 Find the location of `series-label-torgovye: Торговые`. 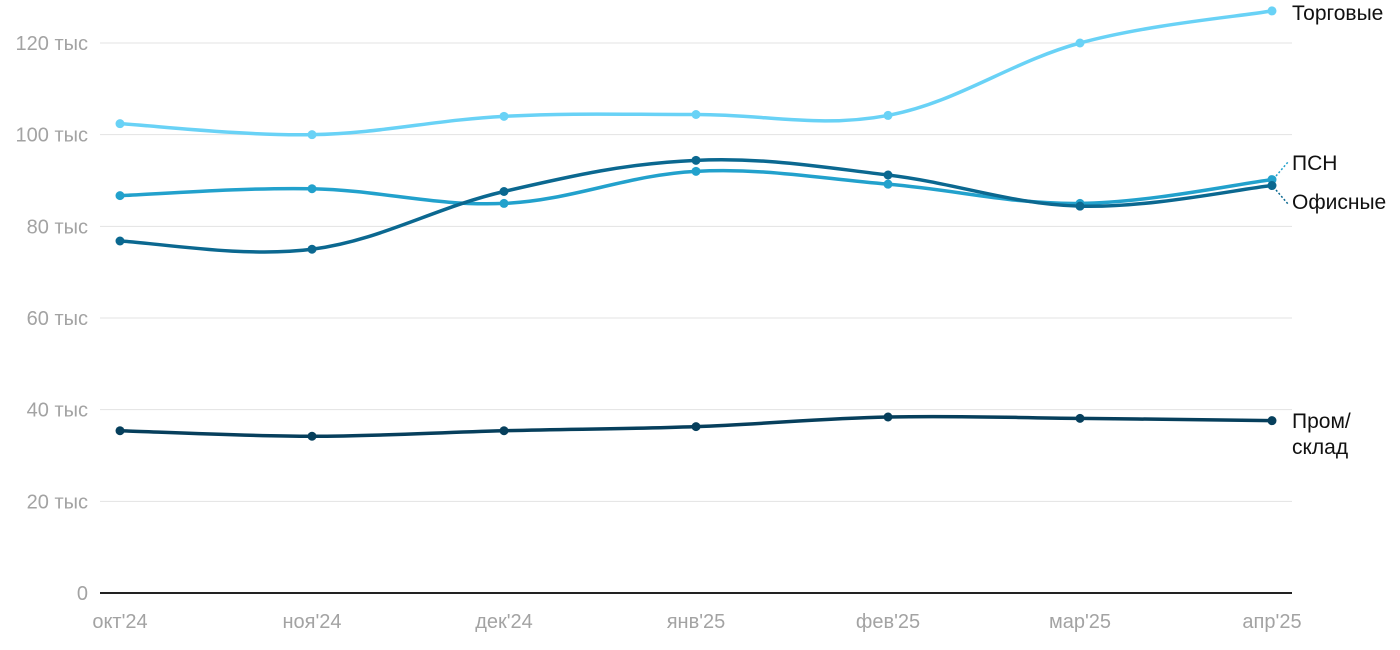

series-label-torgovye: Торговые is located at coordinates (1337, 13).